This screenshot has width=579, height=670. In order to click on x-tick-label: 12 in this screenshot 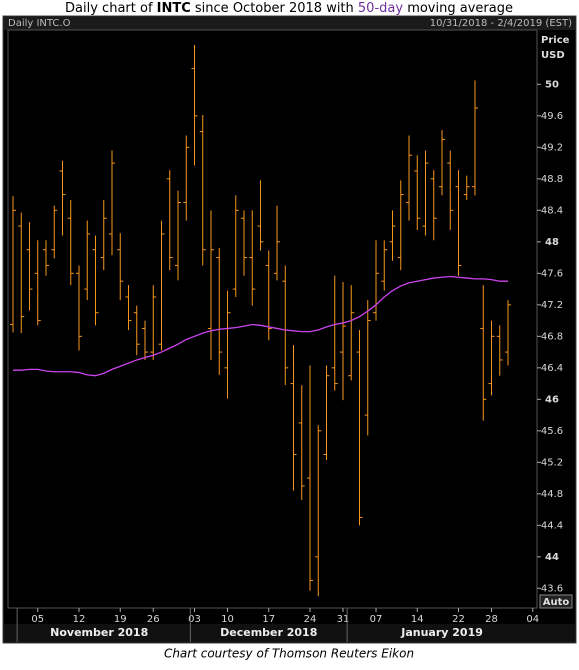, I will do `click(79, 619)`.